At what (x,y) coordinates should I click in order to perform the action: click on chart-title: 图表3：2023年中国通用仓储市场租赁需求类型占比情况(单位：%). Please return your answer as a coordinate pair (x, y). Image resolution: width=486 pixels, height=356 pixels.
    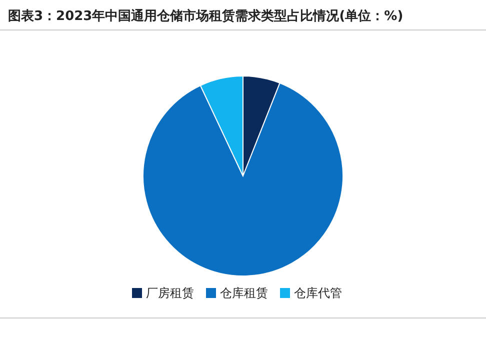
    Looking at the image, I should click on (206, 16).